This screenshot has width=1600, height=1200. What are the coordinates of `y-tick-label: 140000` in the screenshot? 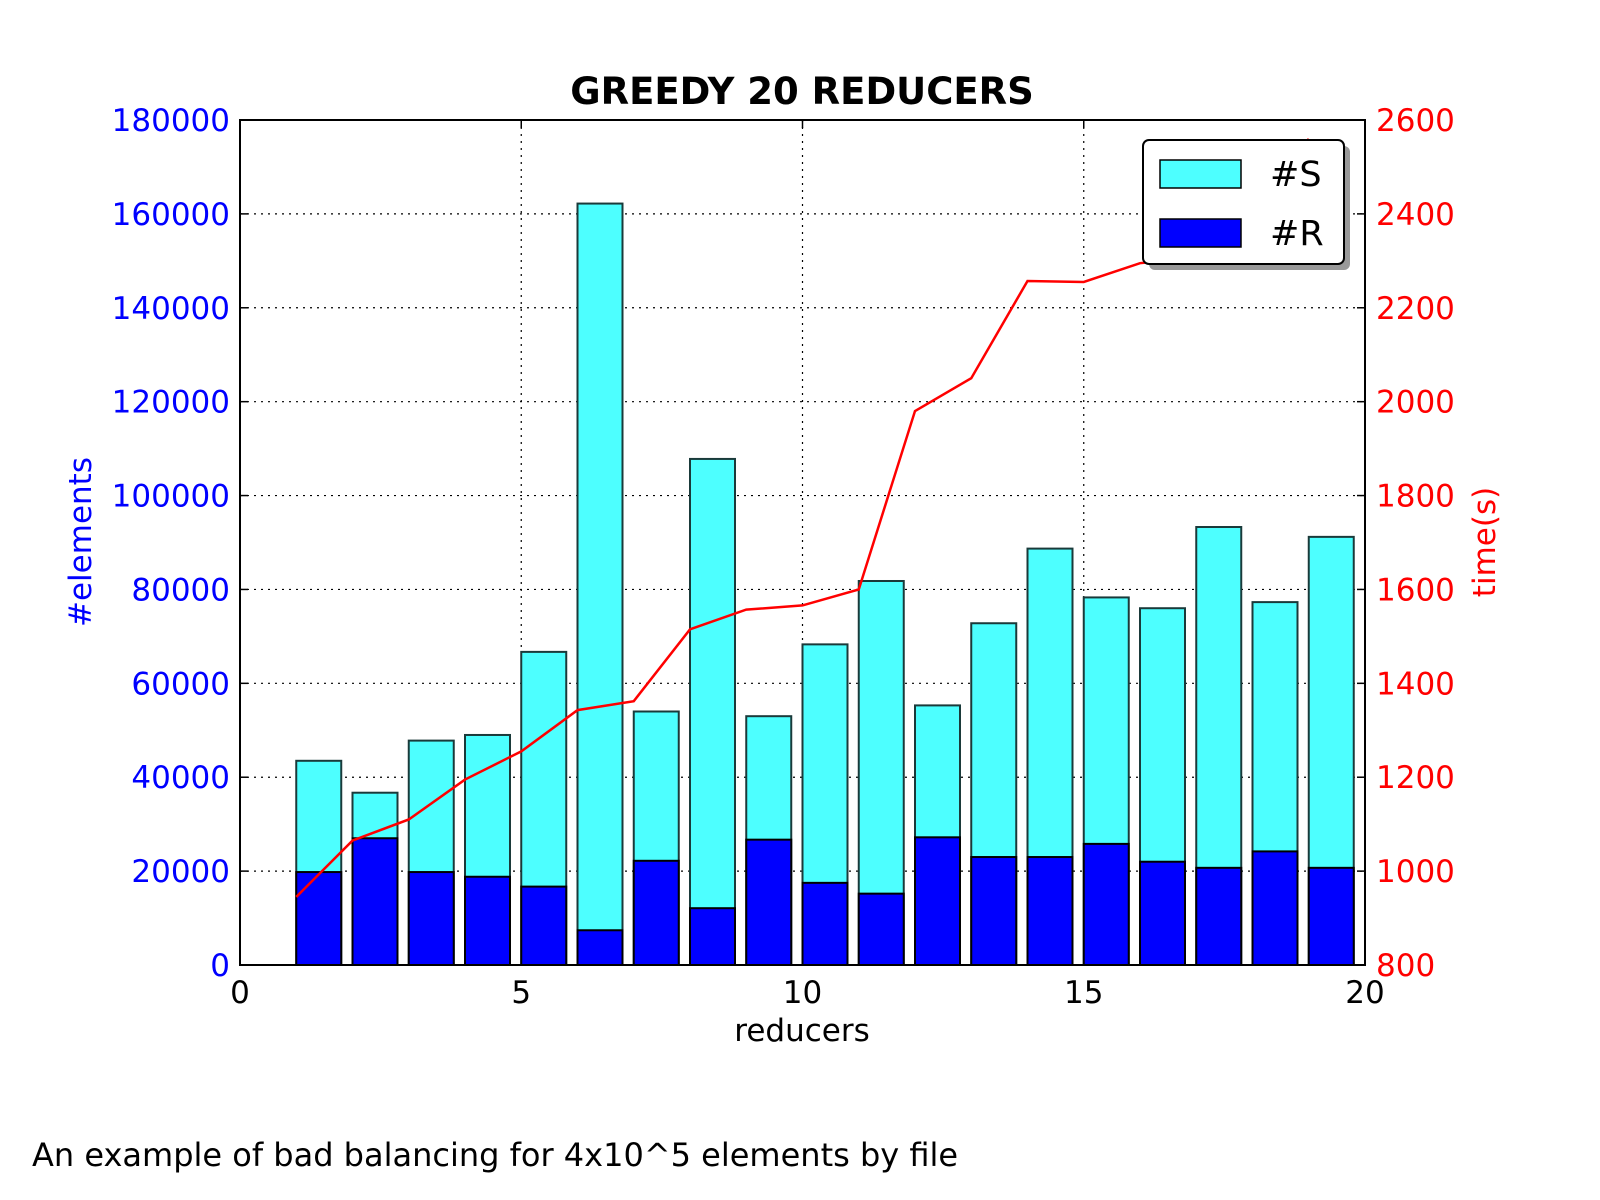 It's located at (171, 309).